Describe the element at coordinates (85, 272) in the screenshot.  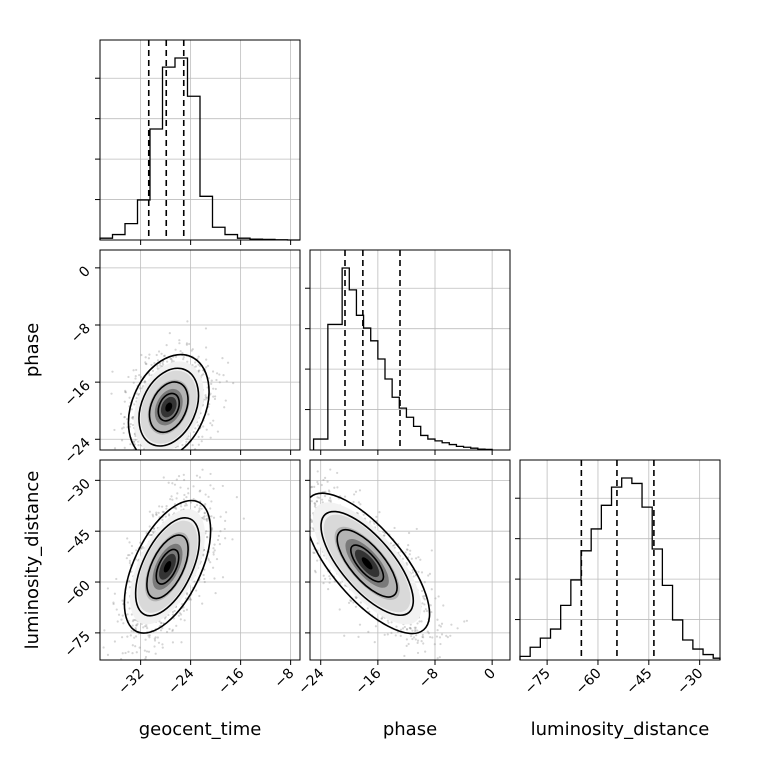
I see `p2d-0-ytick-label-3: 0` at that location.